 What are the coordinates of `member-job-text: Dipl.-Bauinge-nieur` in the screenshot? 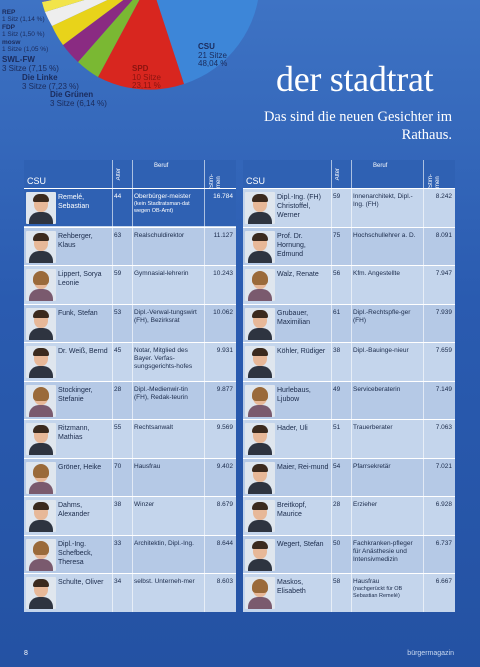 It's located at (381, 350).